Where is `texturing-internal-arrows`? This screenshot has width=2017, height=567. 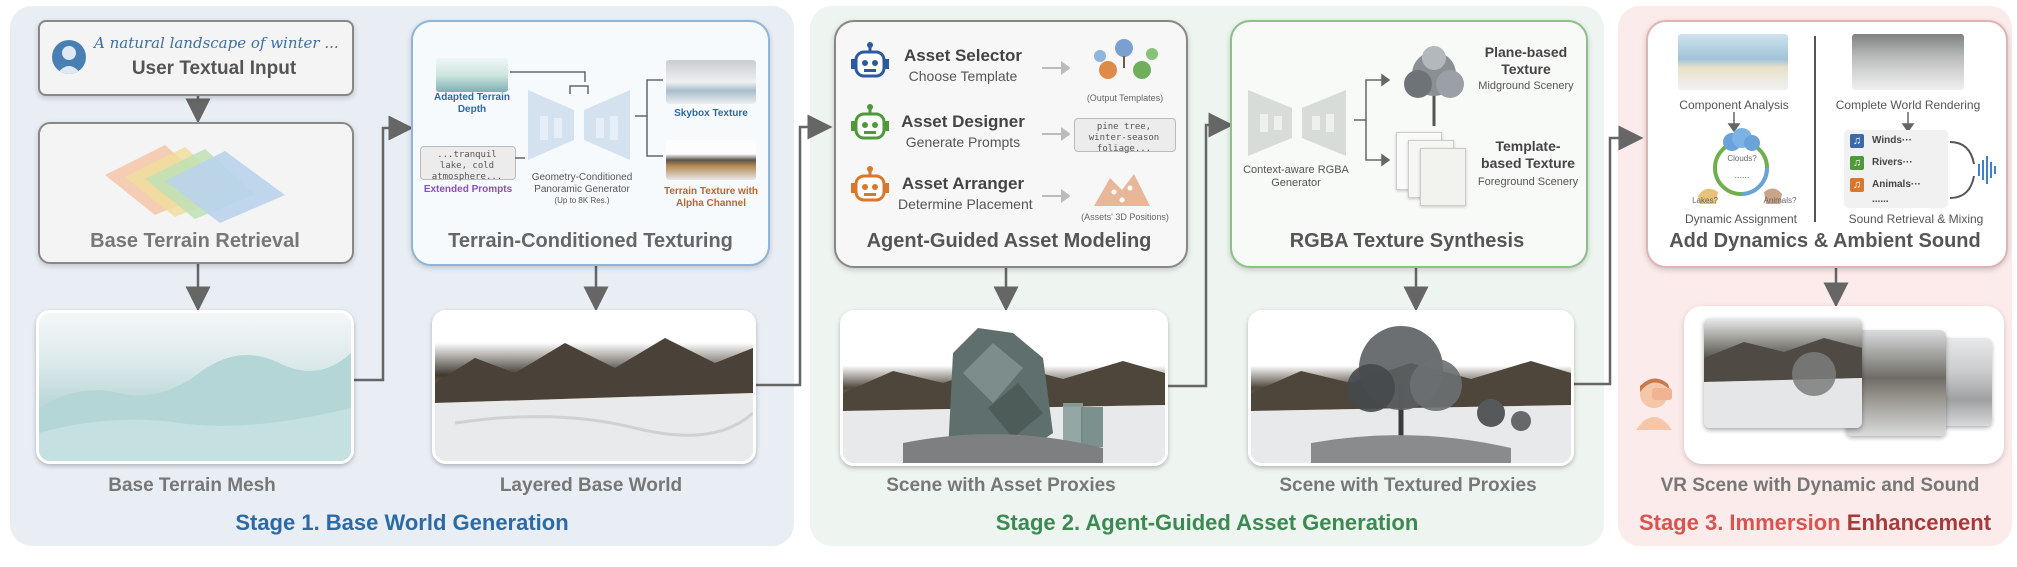
texturing-internal-arrows is located at coordinates (586, 115).